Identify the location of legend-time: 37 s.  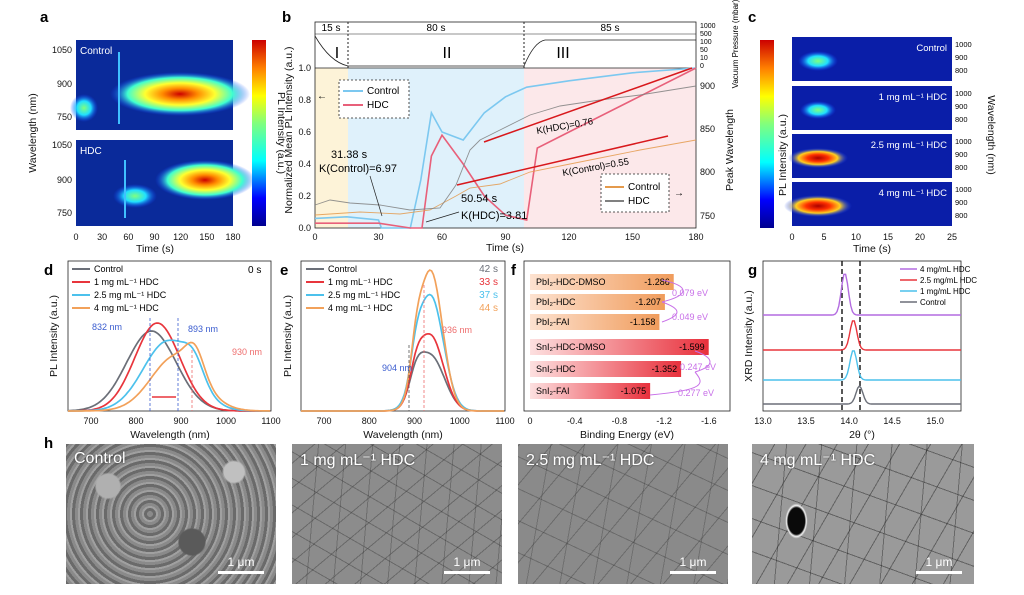
(488, 295).